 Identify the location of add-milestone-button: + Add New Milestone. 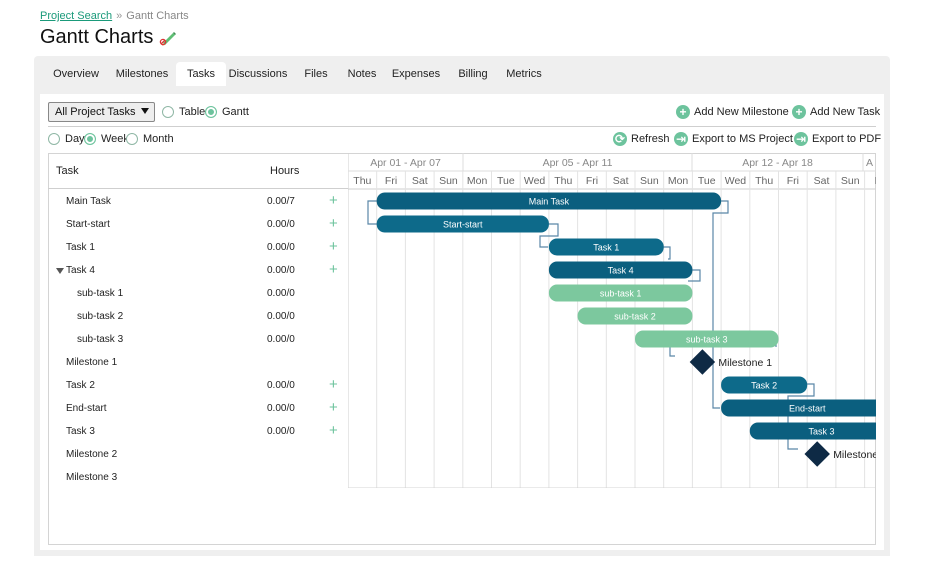
(732, 112).